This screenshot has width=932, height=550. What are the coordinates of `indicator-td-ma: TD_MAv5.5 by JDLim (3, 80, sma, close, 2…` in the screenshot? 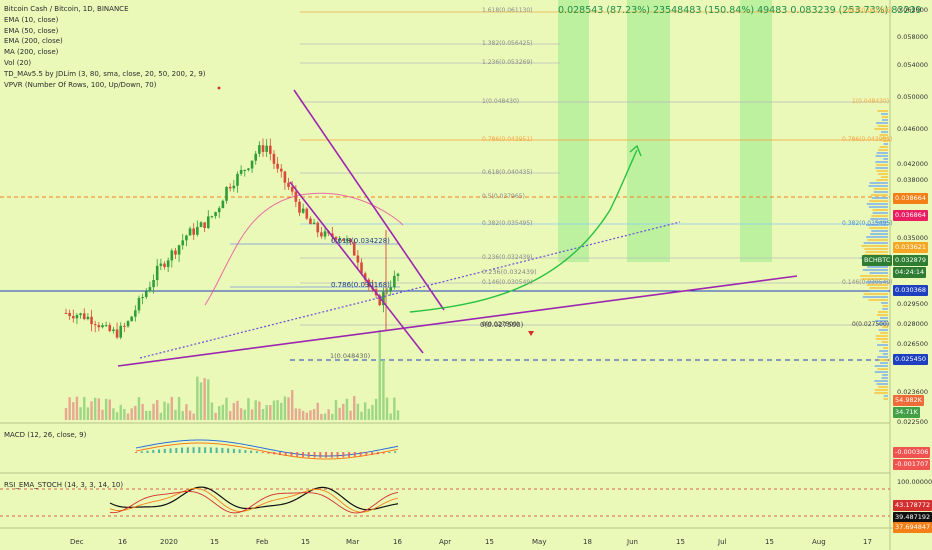 It's located at (105, 73).